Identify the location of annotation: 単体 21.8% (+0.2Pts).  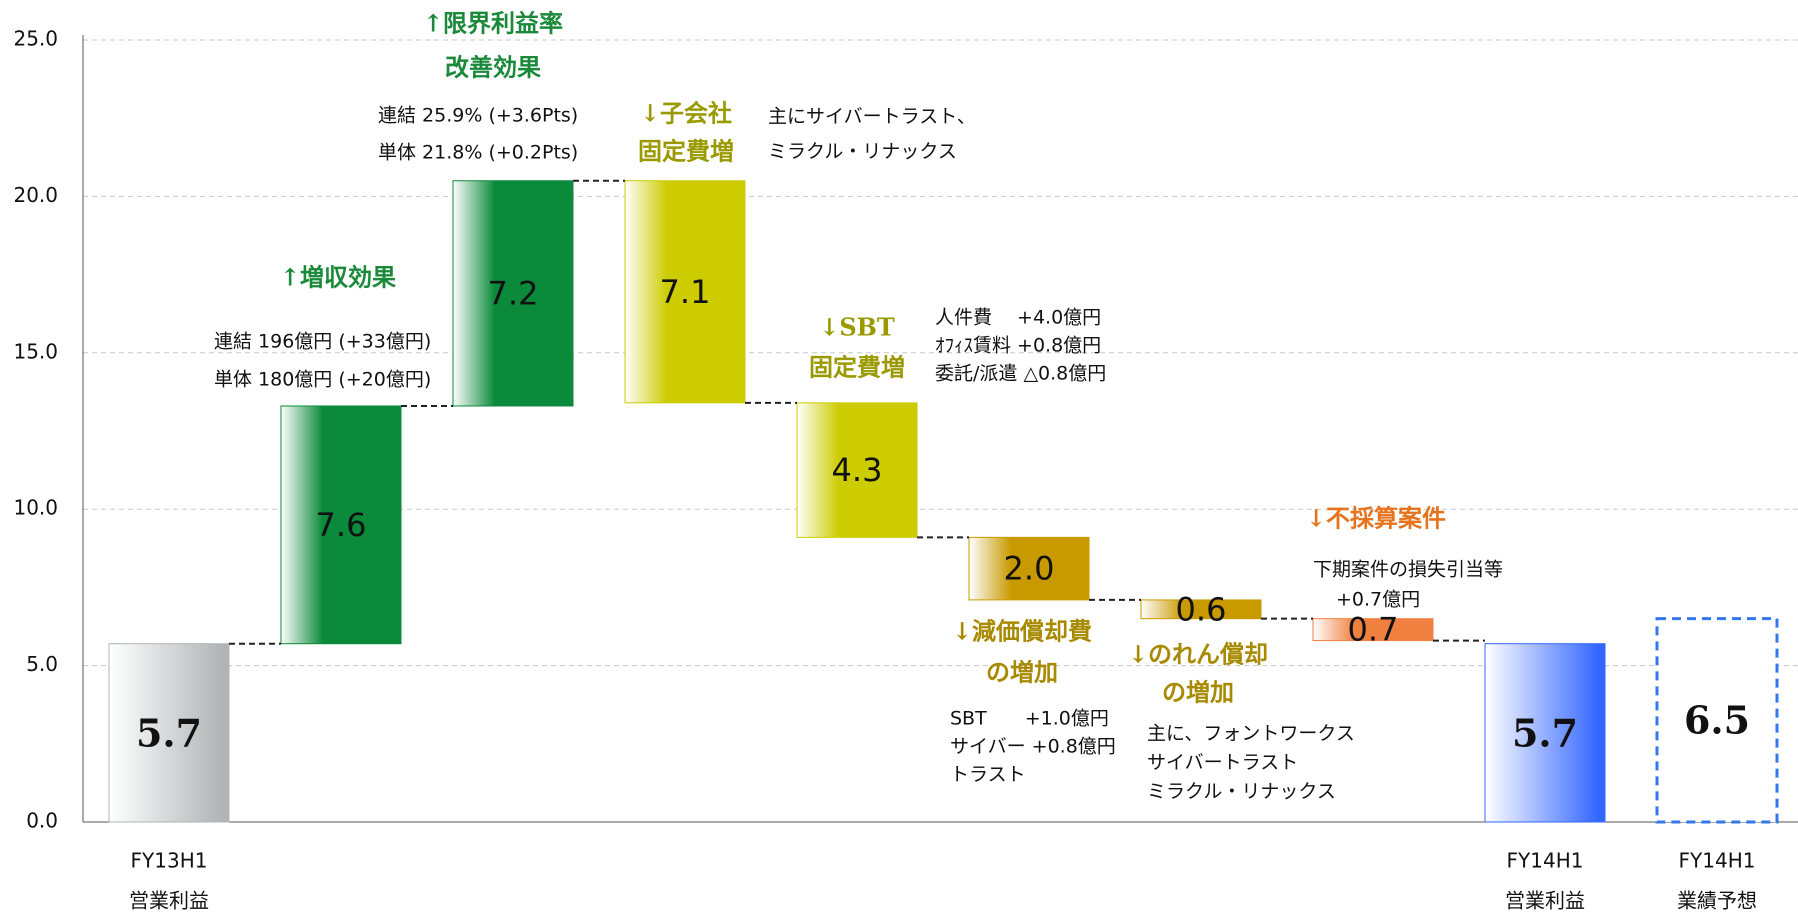
(478, 153).